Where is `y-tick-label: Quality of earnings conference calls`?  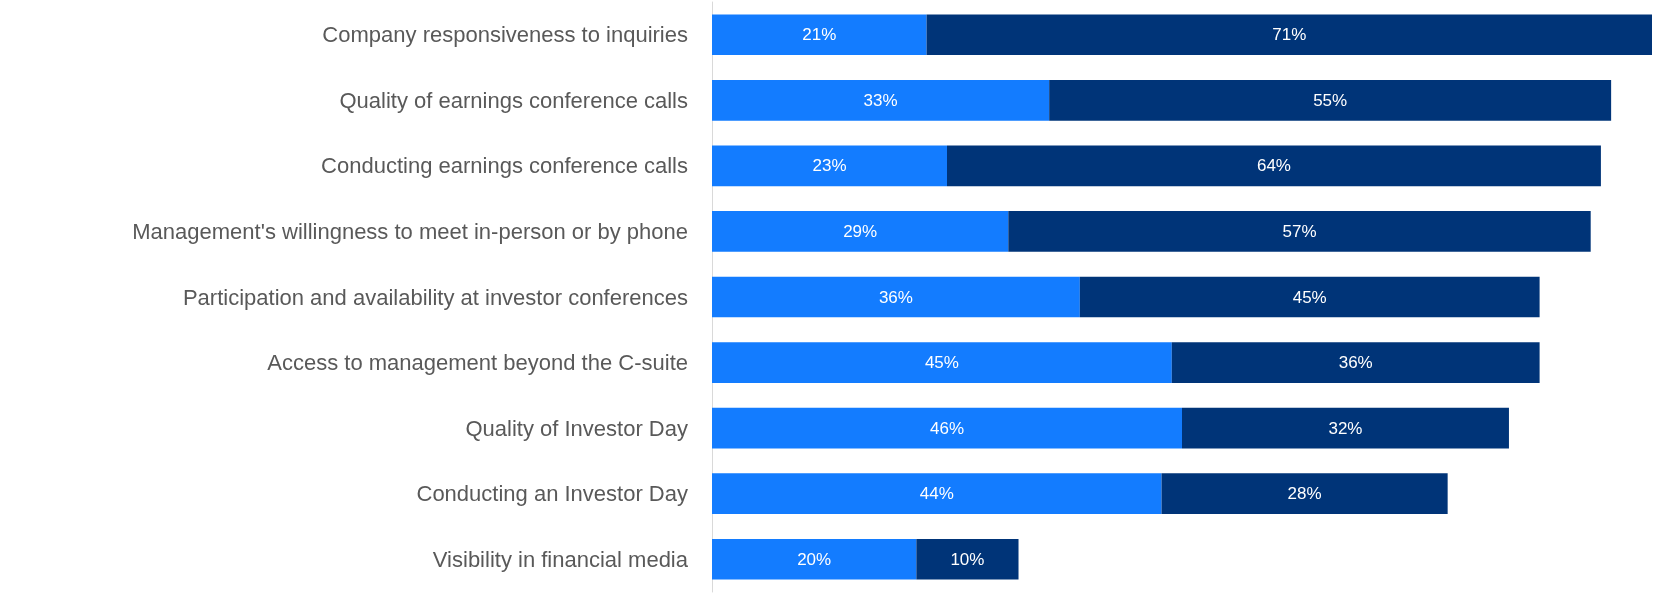 y-tick-label: Quality of earnings conference calls is located at coordinates (513, 100).